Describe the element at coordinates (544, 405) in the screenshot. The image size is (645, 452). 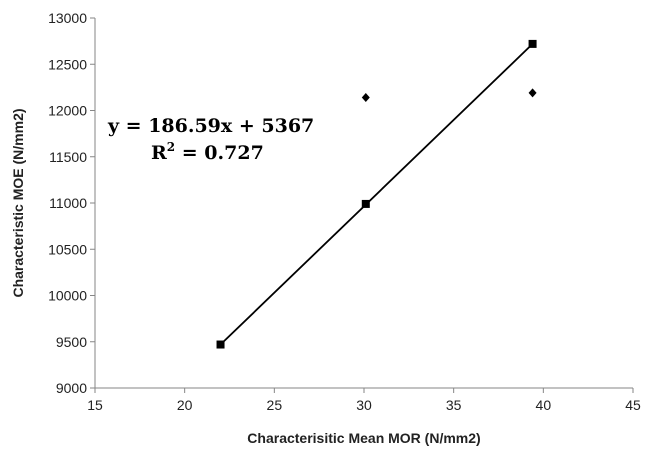
I see `x-tick-label: 40` at that location.